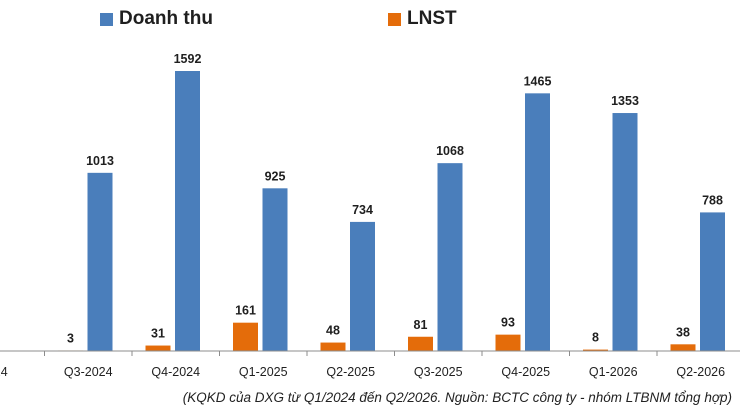 Image resolution: width=740 pixels, height=416 pixels. What do you see at coordinates (450, 151) in the screenshot?
I see `data-label-doanh-thu: 1068` at bounding box center [450, 151].